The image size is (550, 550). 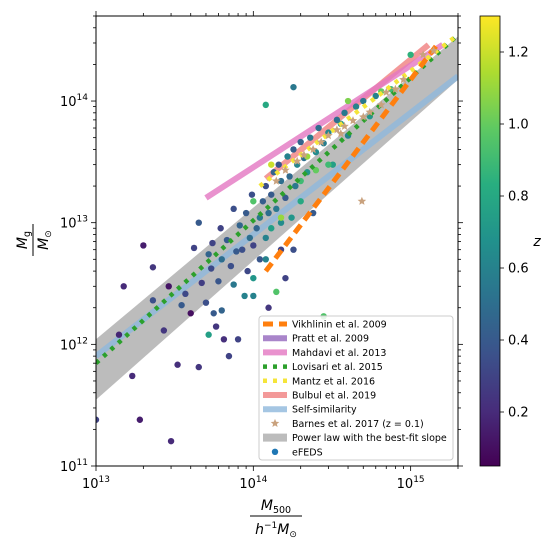 What do you see at coordinates (518, 269) in the screenshot?
I see `colorbar-tick-label: 0.6` at bounding box center [518, 269].